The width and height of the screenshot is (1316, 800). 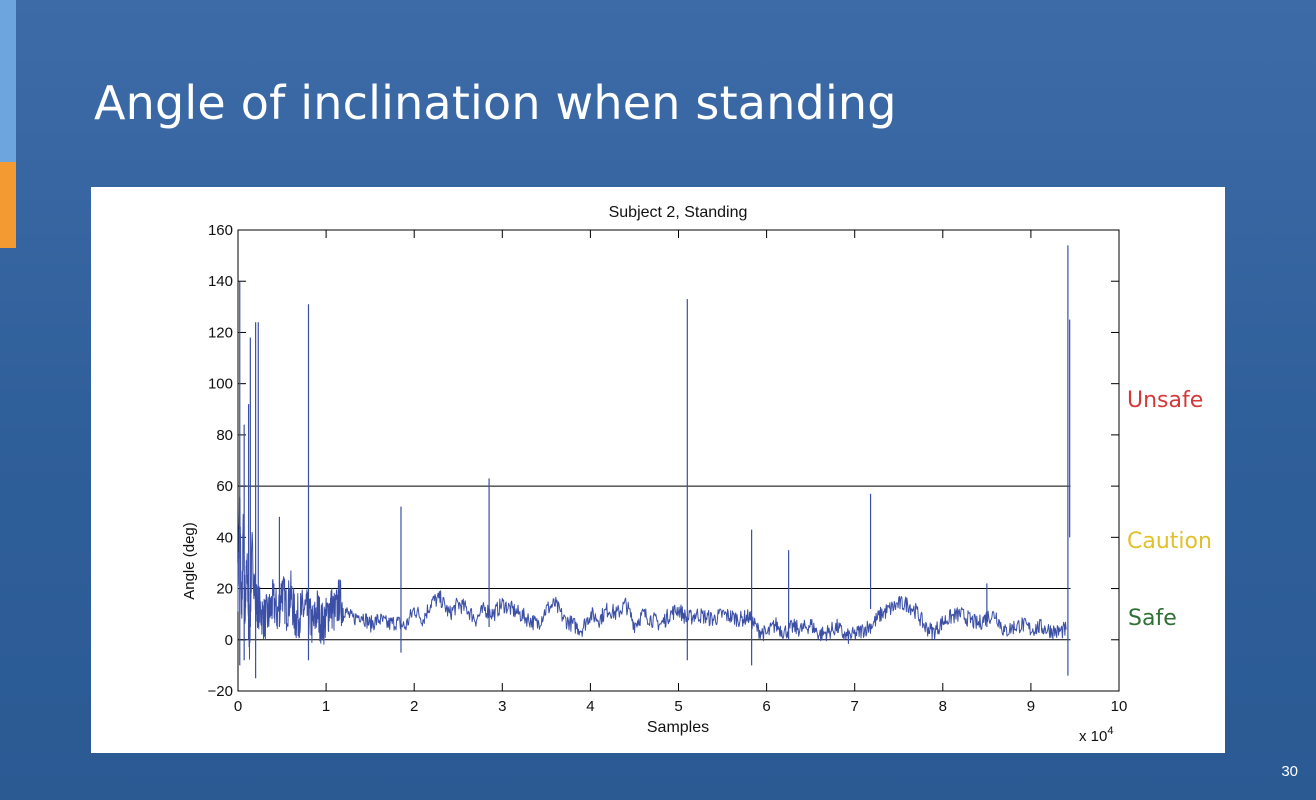 What do you see at coordinates (855, 706) in the screenshot?
I see `x-tick-label: 7` at bounding box center [855, 706].